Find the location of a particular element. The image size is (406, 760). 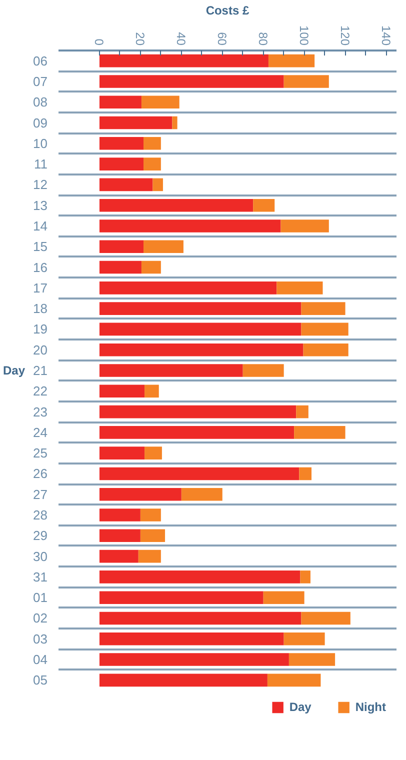

y-tick-label: 04 is located at coordinates (40, 660).